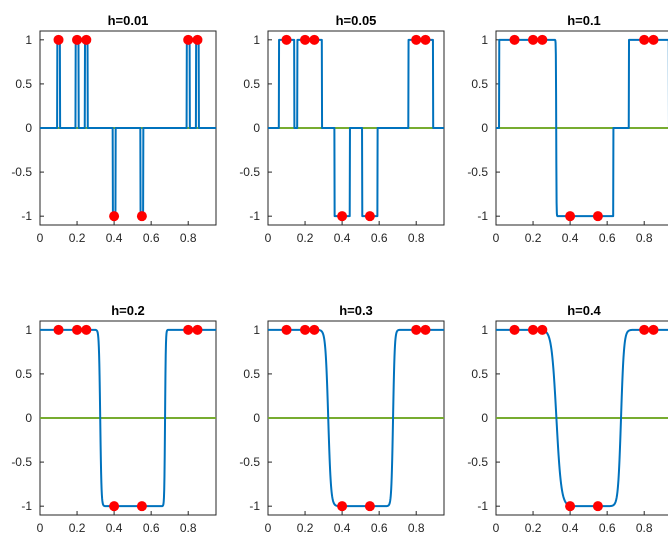  I want to click on panel-1: h=0.01 1 0.5 0 -0.5 -1 0 0.2 0.4 0.6 0.8, so click(114, 129).